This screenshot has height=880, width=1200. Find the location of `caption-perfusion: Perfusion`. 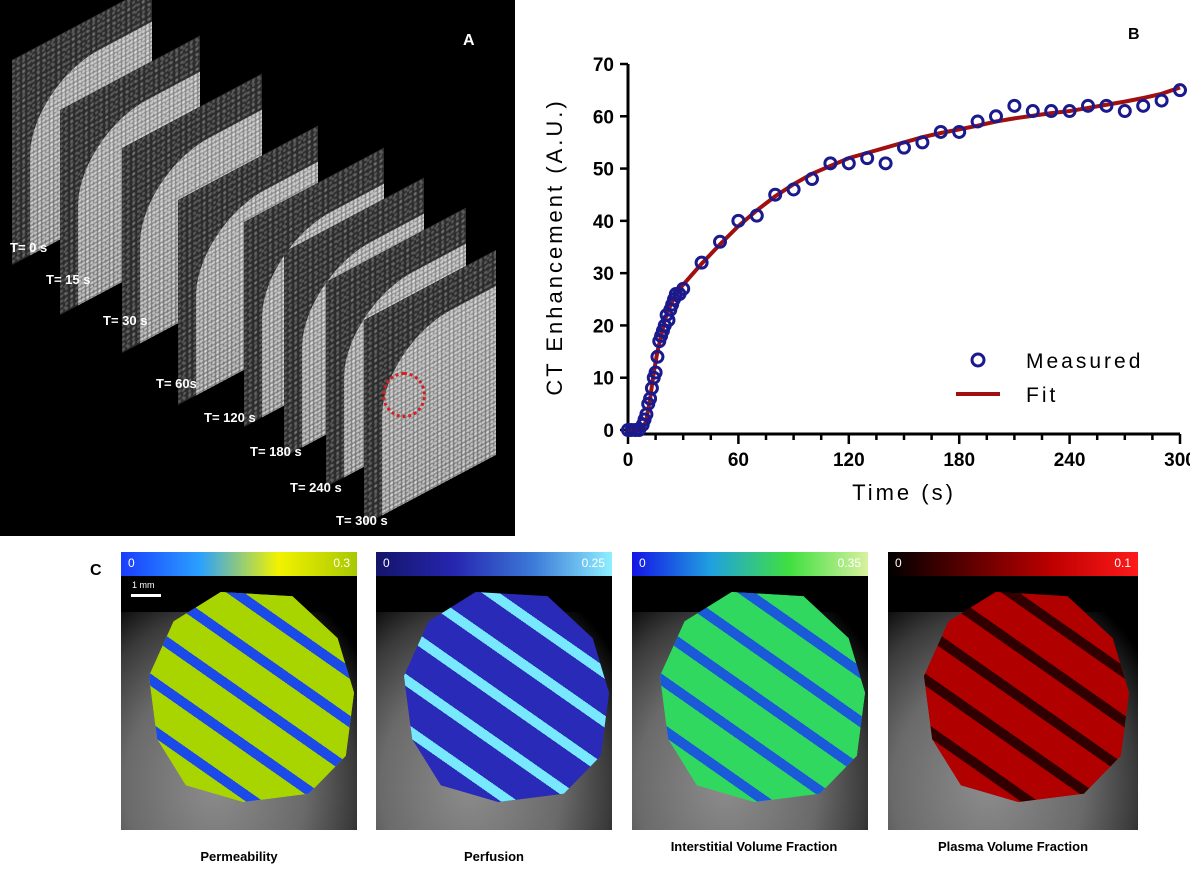

caption-perfusion: Perfusion is located at coordinates (494, 856).